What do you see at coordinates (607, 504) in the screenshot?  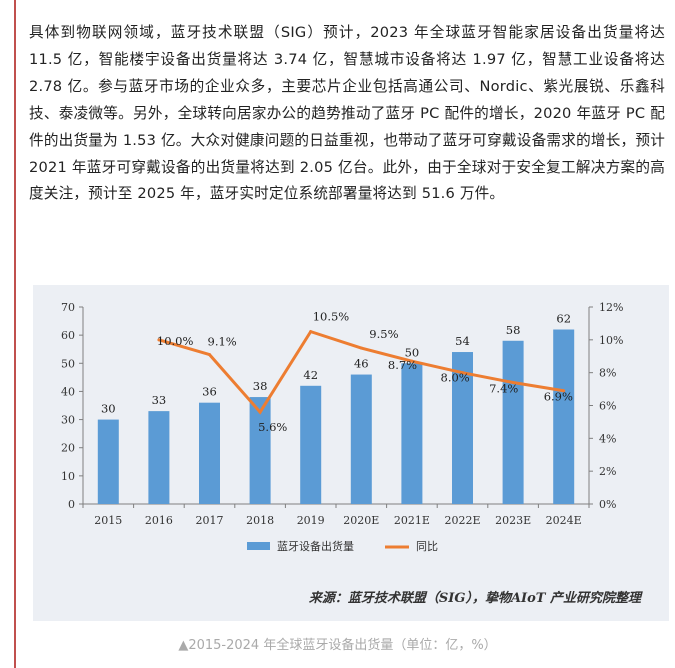 I see `y-right-tick-label: 0%` at bounding box center [607, 504].